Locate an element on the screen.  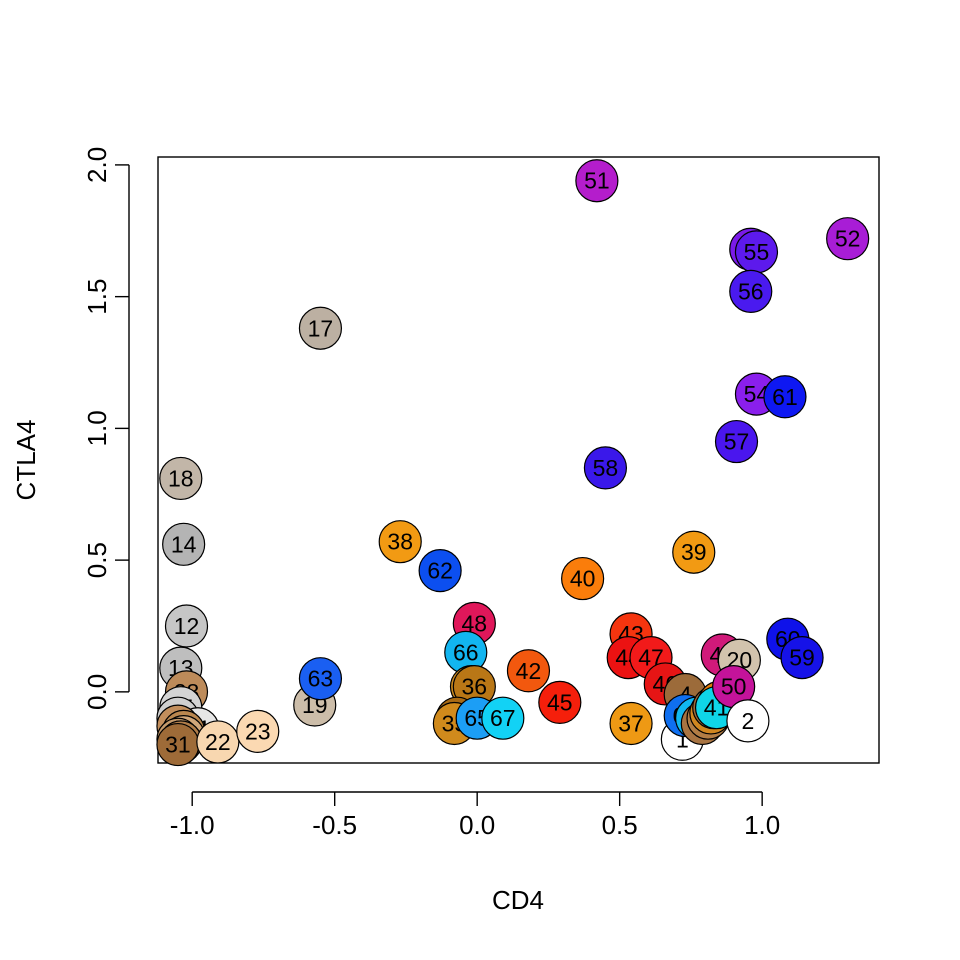
data-point: 61 is located at coordinates (785, 397).